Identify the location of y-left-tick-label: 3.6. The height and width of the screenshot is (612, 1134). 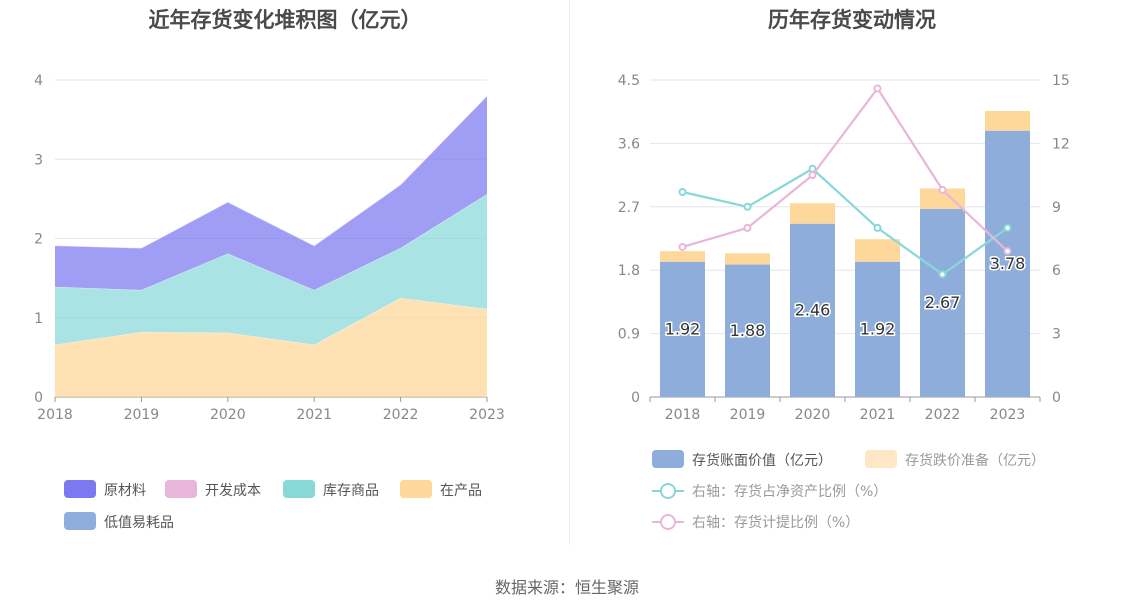
(629, 144).